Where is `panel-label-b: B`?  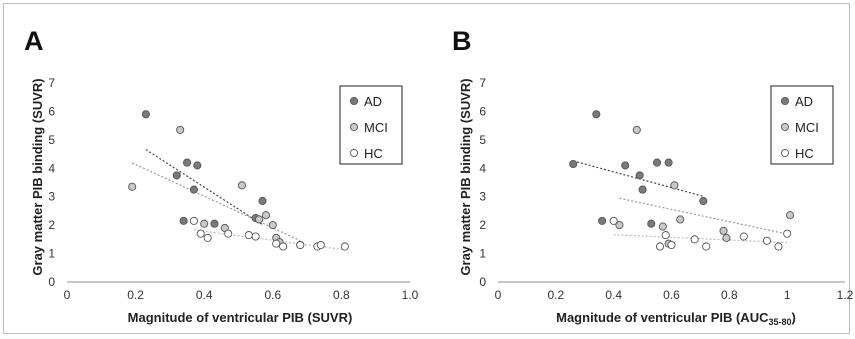
panel-label-b: B is located at coordinates (462, 41).